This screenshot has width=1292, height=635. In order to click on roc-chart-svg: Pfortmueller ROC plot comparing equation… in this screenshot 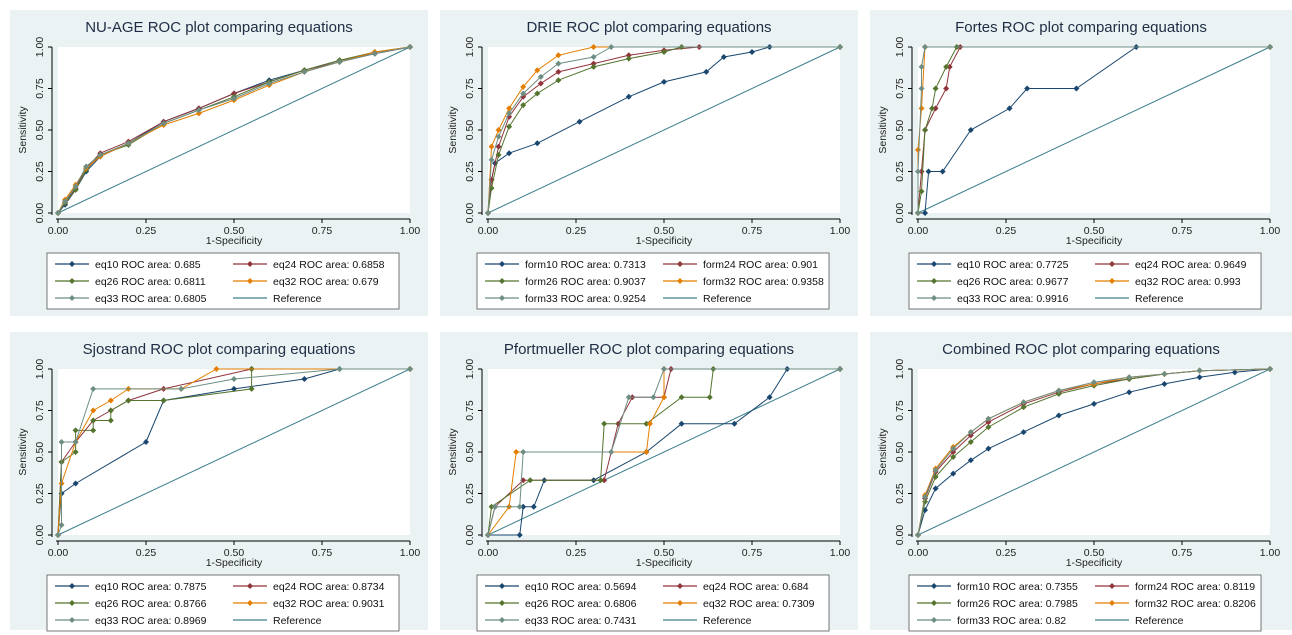, I will do `click(648, 486)`.